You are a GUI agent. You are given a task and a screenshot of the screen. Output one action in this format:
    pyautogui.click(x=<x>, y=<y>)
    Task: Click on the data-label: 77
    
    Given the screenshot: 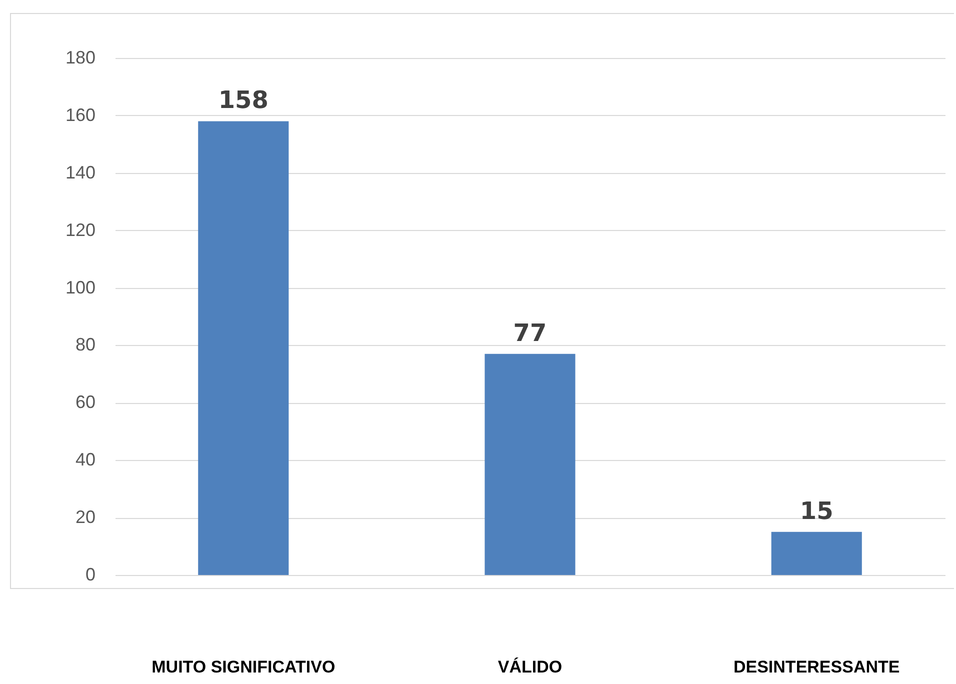 What is the action you would take?
    pyautogui.click(x=530, y=332)
    